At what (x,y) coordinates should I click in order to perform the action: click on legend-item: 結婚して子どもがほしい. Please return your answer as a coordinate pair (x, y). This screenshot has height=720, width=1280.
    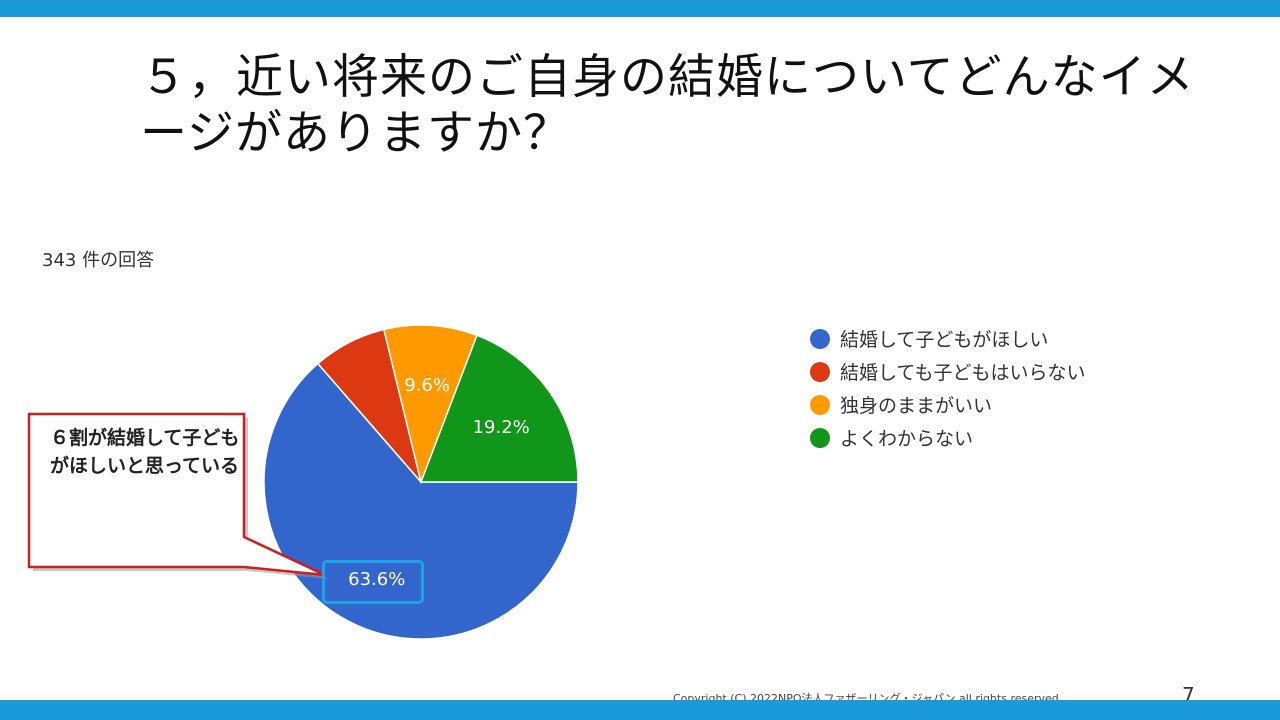
    Looking at the image, I should click on (947, 338).